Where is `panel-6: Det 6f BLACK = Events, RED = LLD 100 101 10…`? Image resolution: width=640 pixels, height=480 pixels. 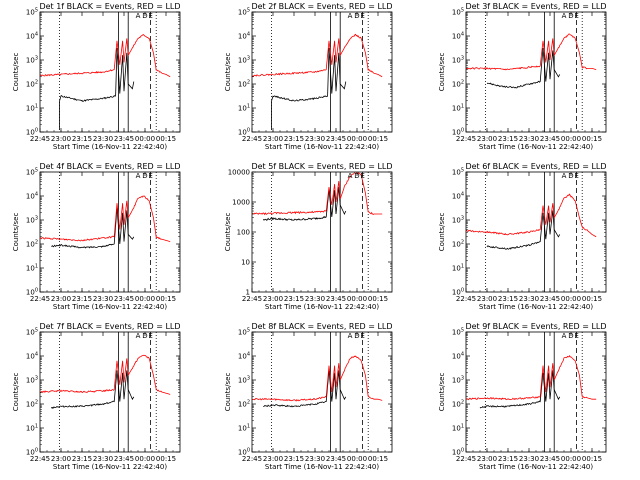 panel-6: Det 6f BLACK = Events, RED = LLD 100 101 10… is located at coordinates (522, 236).